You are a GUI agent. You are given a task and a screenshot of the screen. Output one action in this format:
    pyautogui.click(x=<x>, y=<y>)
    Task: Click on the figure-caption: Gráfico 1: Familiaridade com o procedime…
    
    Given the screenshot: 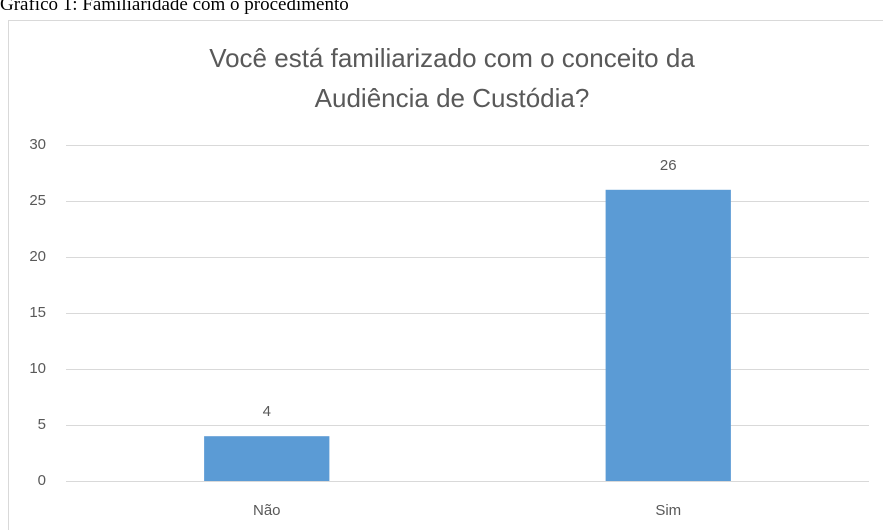 What is the action you would take?
    pyautogui.click(x=174, y=7)
    